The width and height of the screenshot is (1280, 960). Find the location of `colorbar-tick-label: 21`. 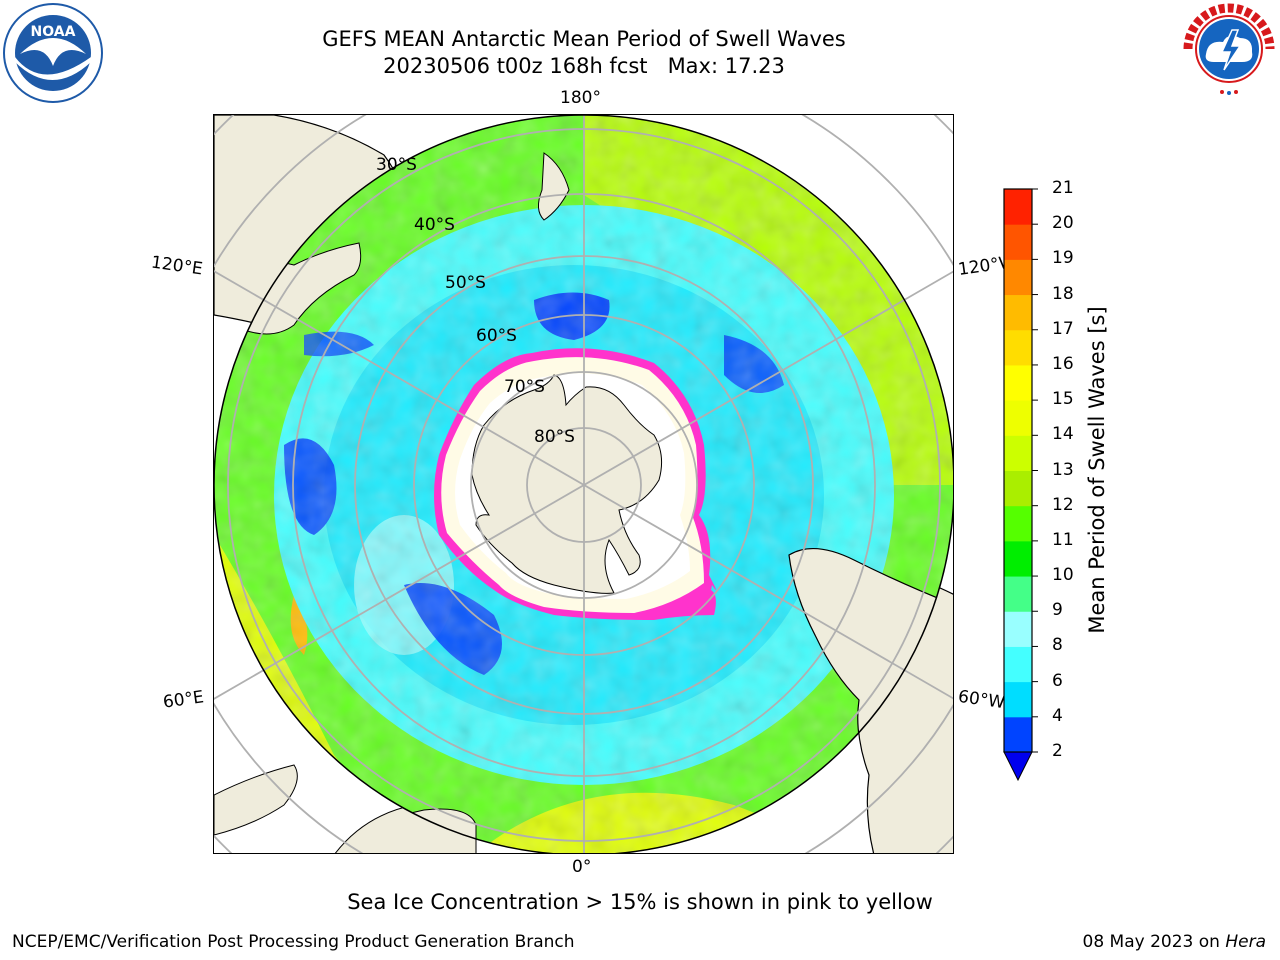

colorbar-tick-label: 21 is located at coordinates (1063, 188).